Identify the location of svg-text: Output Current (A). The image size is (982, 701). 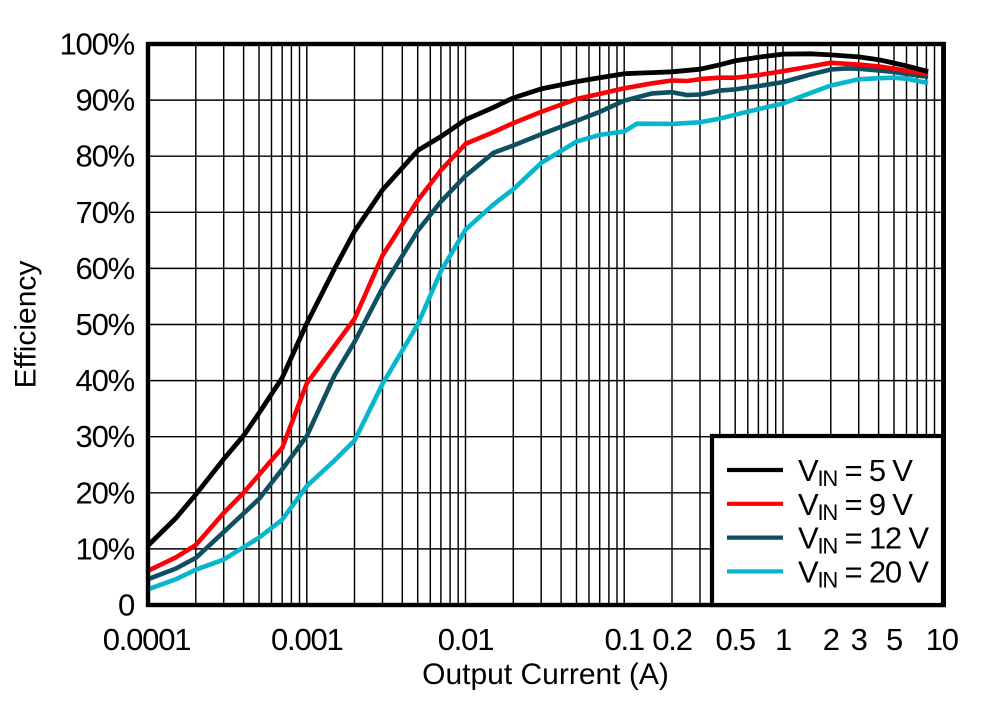
(545, 674).